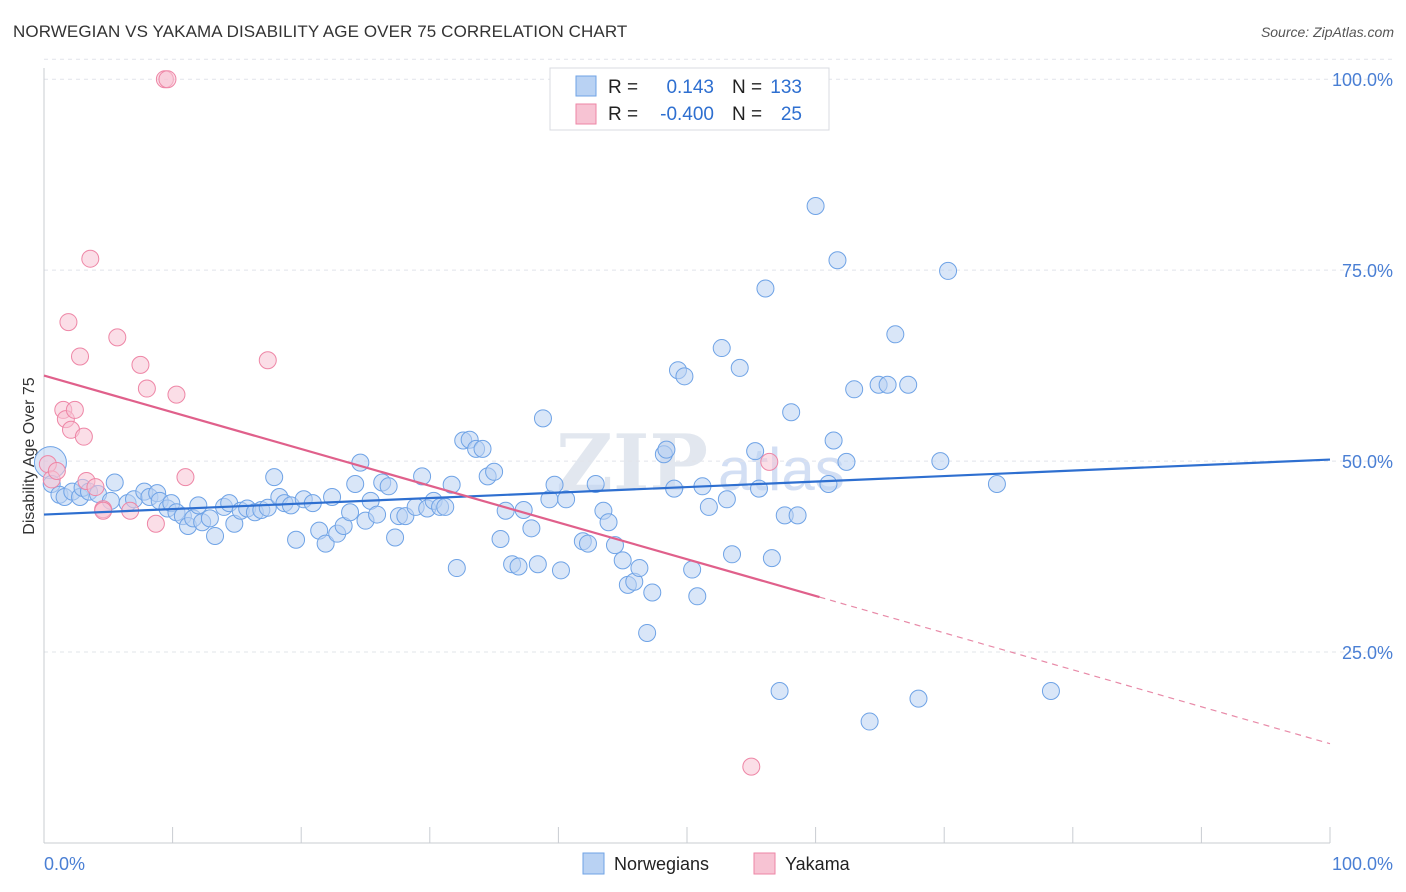  Describe the element at coordinates (1362, 366) in the screenshot. I see `y-axis-tick-labels: 25.0% 50.0% 75.0% 100.0%` at that location.